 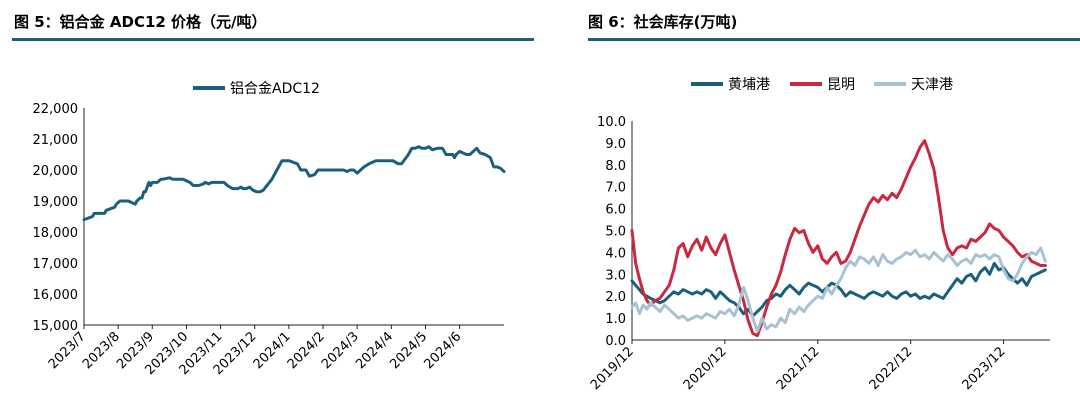 What do you see at coordinates (442, 350) in the screenshot?
I see `x-tick-label: 2024/6` at bounding box center [442, 350].